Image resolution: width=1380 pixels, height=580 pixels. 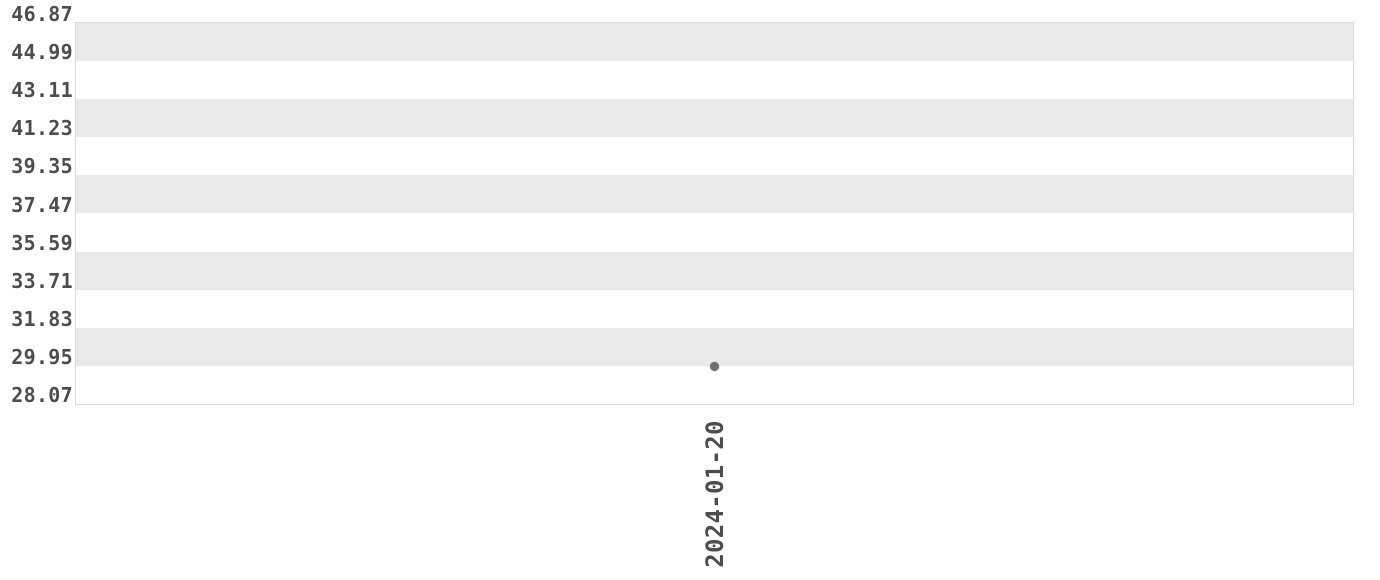 I want to click on y-axis-tick-label: 28.07, so click(x=42, y=395).